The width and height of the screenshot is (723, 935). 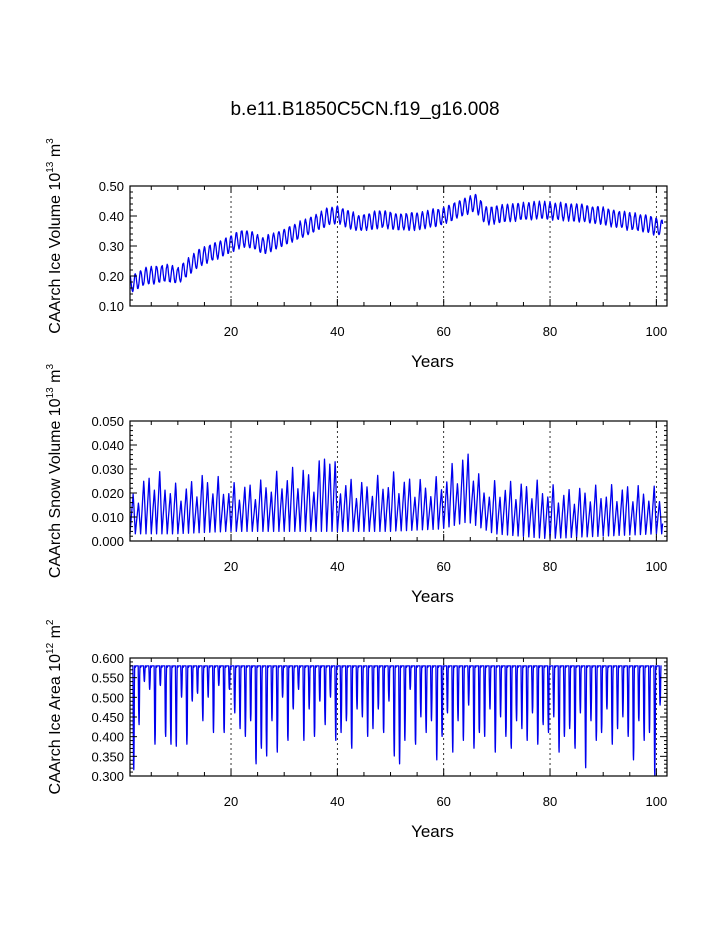 I want to click on y-tick-label-5: 0.050, so click(x=107, y=421).